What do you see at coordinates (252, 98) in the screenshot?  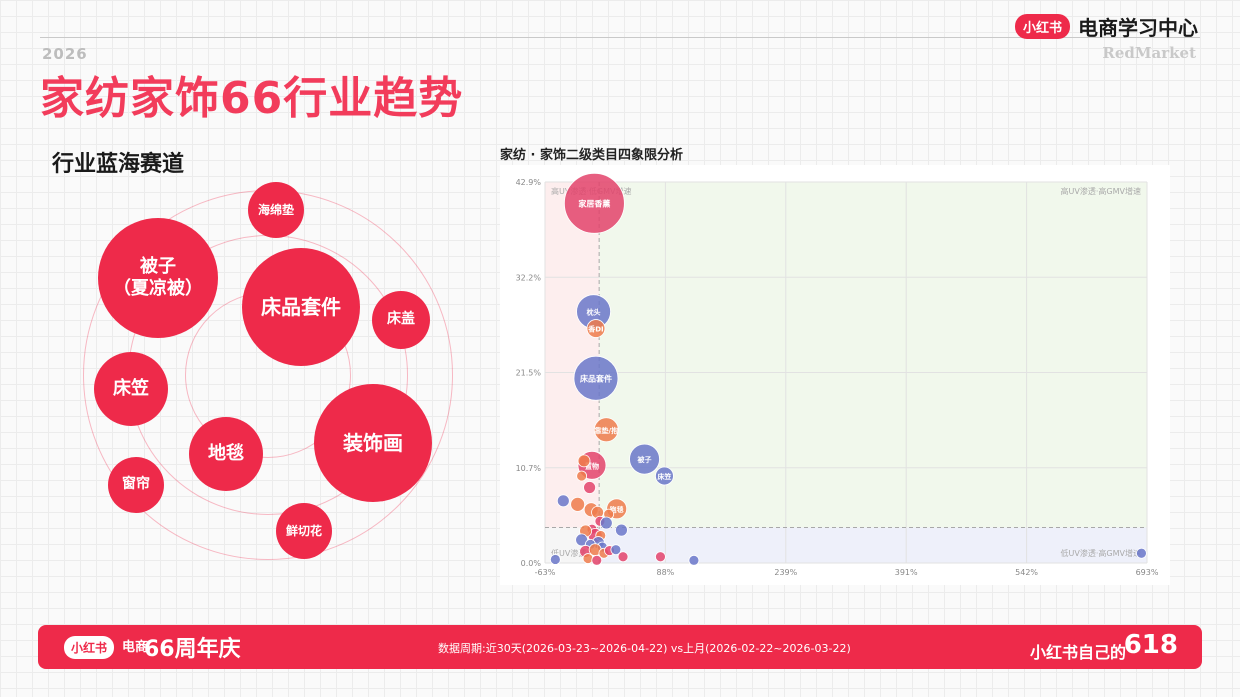 I see `page-title: 家纺家饰66行业趋势` at bounding box center [252, 98].